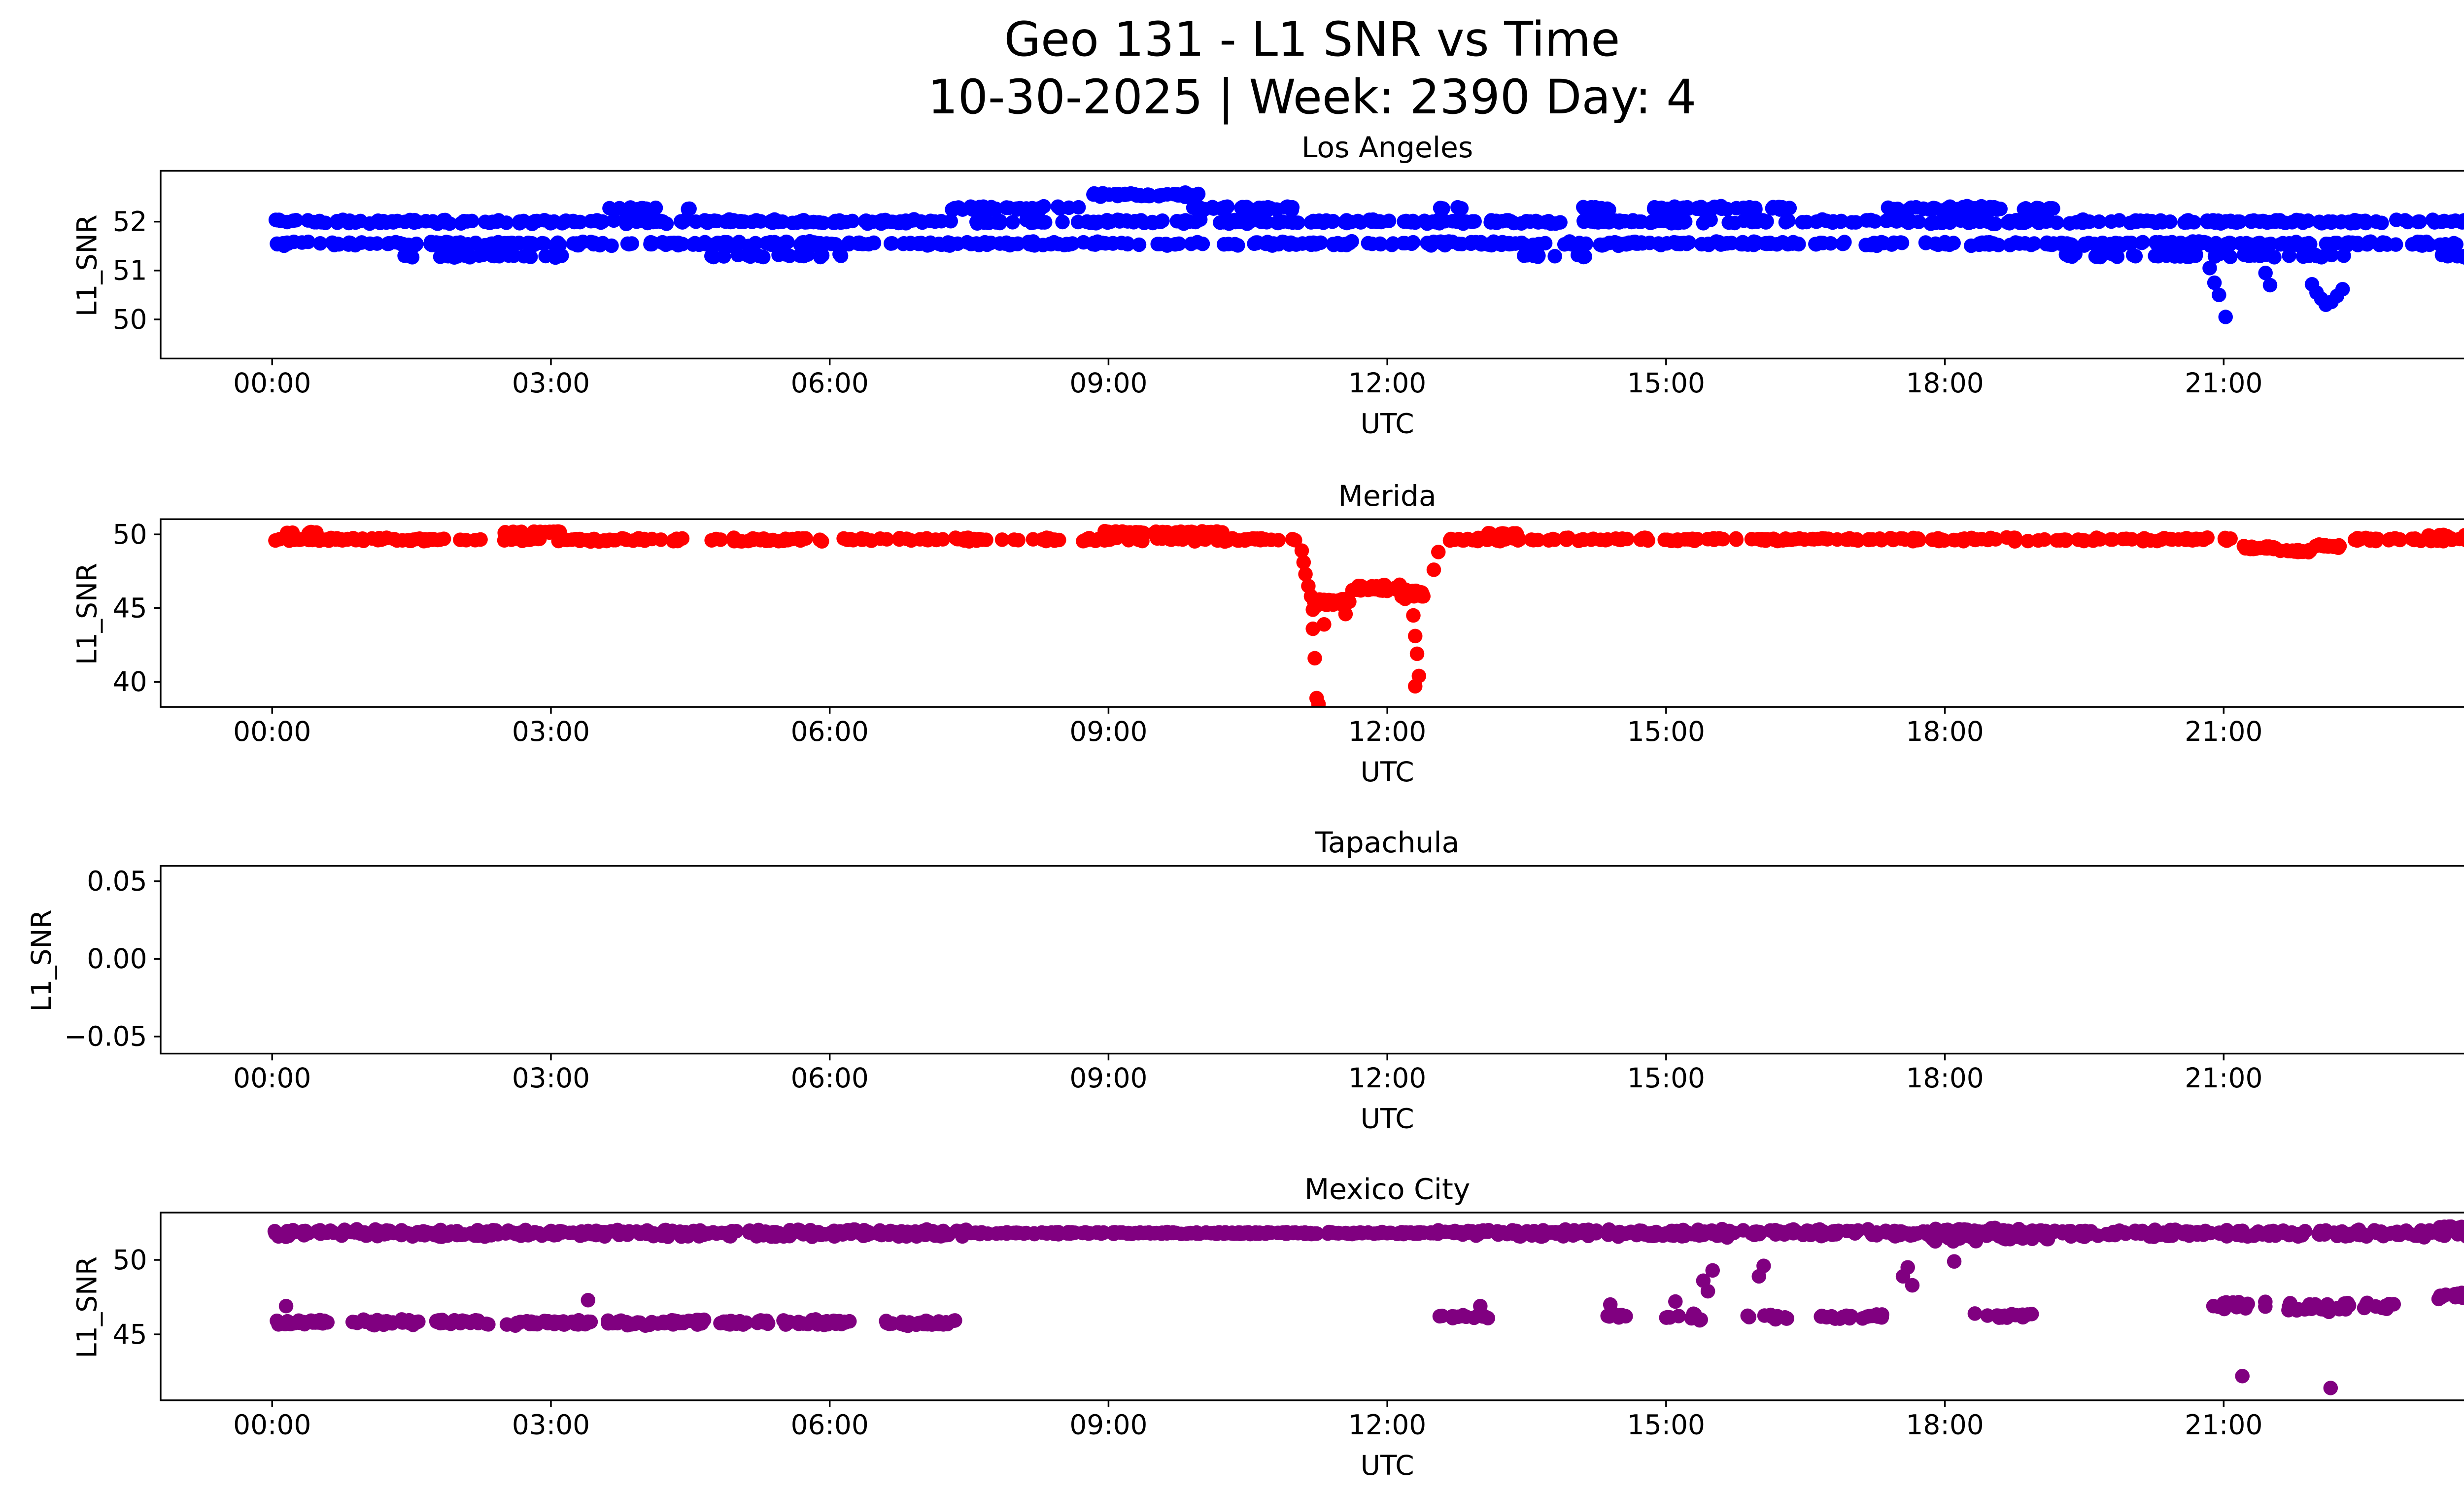 Image resolution: width=2464 pixels, height=1495 pixels. What do you see at coordinates (117, 958) in the screenshot?
I see `y-tick-label: 0.00` at bounding box center [117, 958].